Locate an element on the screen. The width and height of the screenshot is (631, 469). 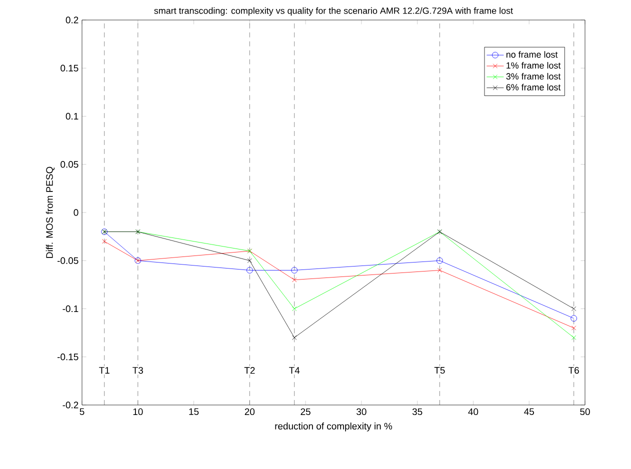
y-tick-label: 0.15 is located at coordinates (69, 68).